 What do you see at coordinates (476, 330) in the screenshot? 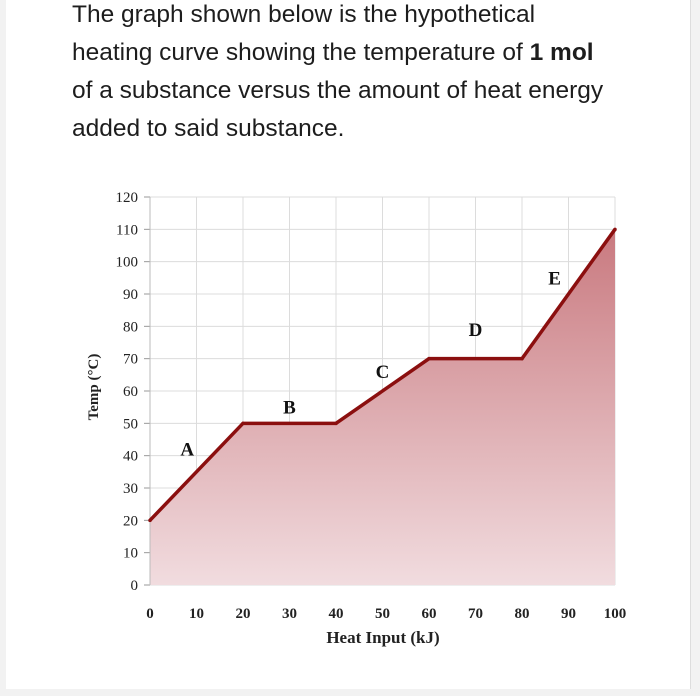
I see `segment-label-d: D` at bounding box center [476, 330].